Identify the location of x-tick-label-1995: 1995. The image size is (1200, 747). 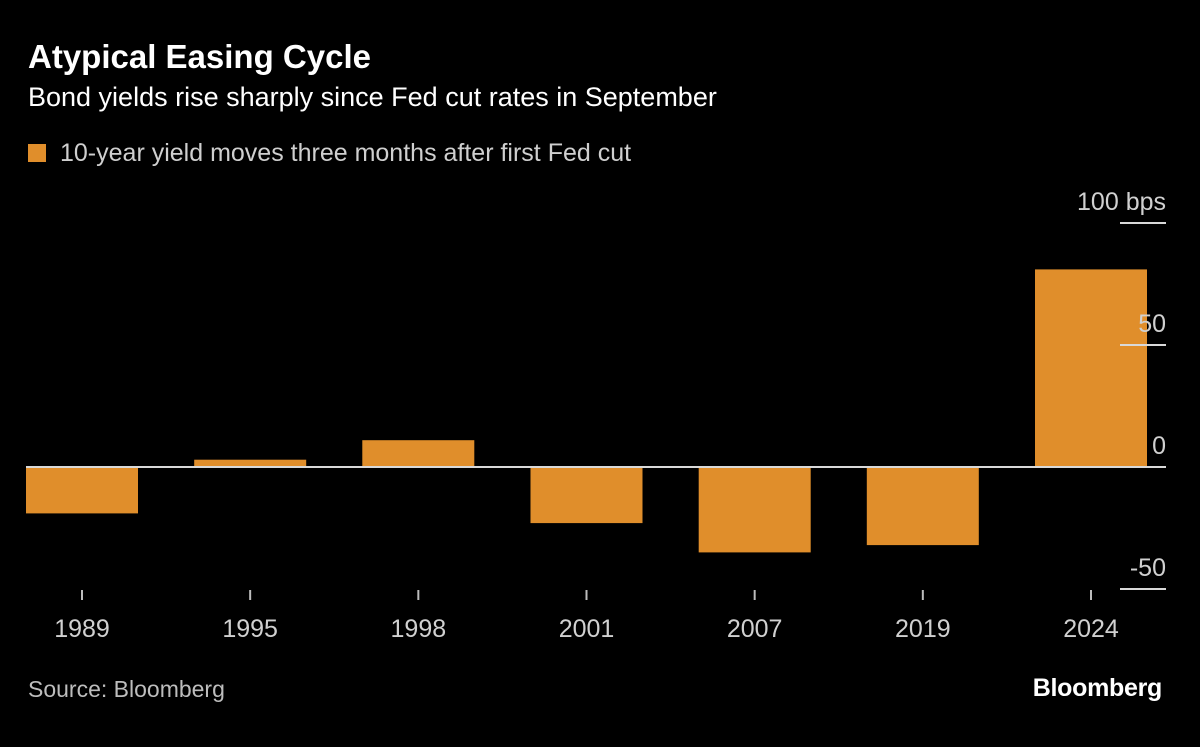
(250, 629).